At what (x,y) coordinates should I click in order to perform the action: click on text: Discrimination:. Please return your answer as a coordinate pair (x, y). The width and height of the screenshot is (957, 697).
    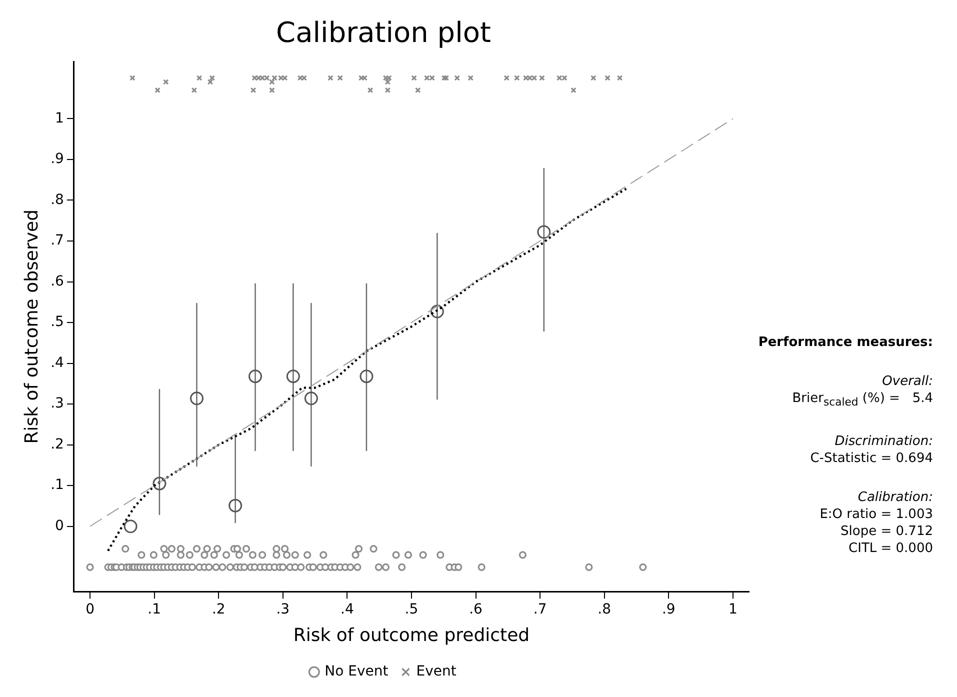
    Looking at the image, I should click on (883, 441).